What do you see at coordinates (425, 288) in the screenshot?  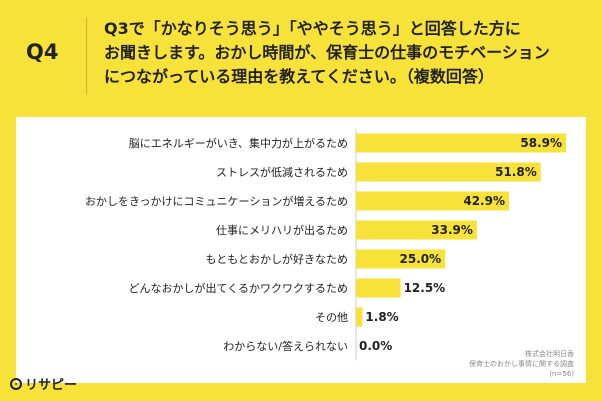 I see `data-label: 12.5%` at bounding box center [425, 288].